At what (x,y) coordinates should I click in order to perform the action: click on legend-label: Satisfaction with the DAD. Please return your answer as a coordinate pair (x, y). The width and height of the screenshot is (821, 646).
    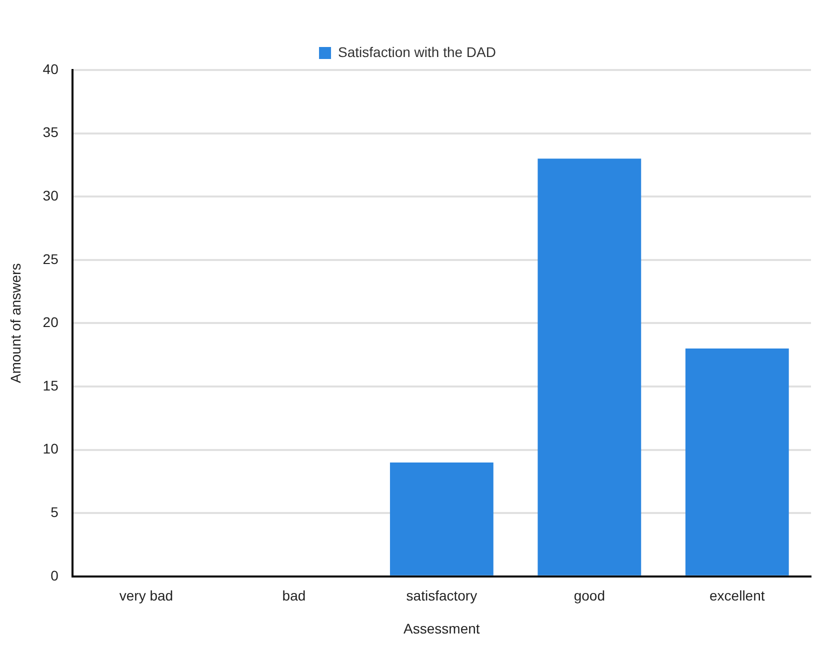
    Looking at the image, I should click on (417, 52).